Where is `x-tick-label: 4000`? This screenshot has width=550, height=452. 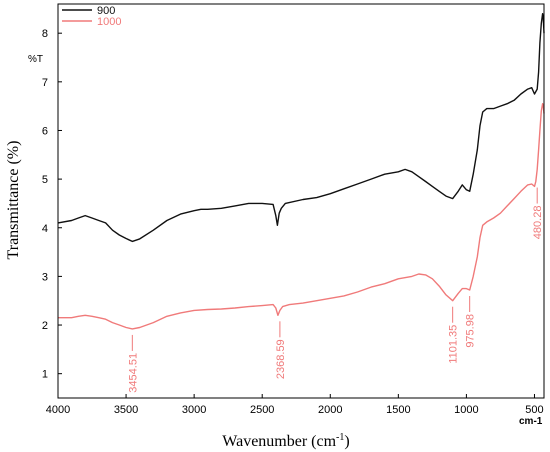 x-tick-label: 4000 is located at coordinates (58, 410).